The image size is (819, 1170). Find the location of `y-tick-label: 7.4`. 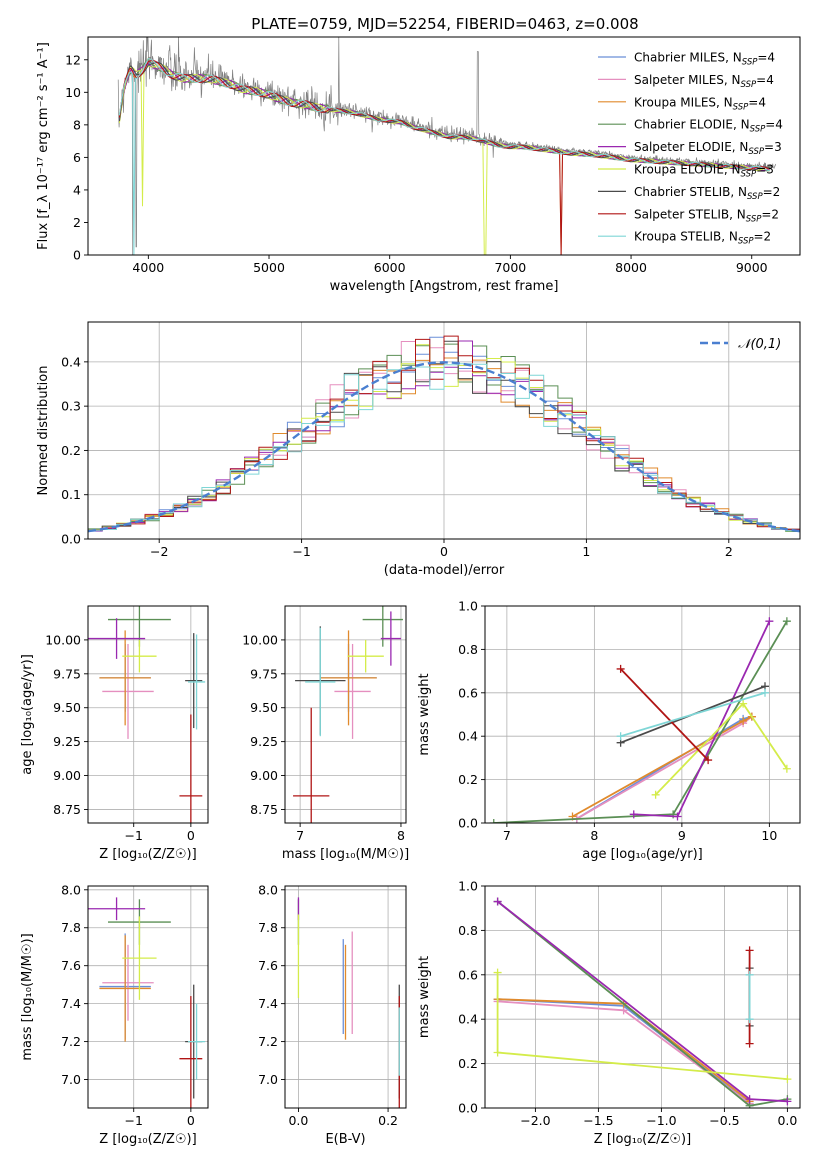

y-tick-label: 7.4 is located at coordinates (71, 1003).